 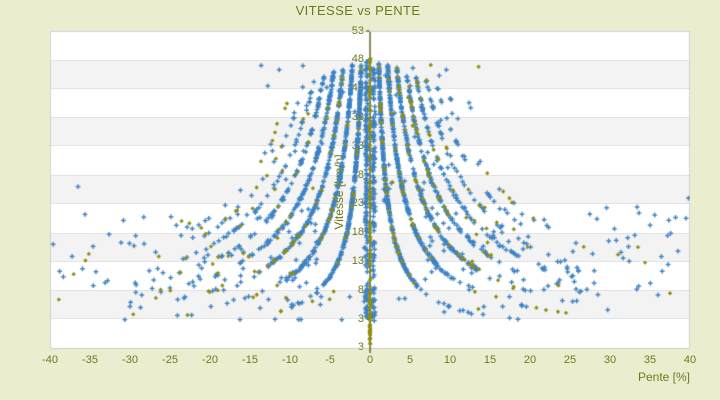 What do you see at coordinates (663, 377) in the screenshot?
I see `x-axis-title: Pente [%]` at bounding box center [663, 377].